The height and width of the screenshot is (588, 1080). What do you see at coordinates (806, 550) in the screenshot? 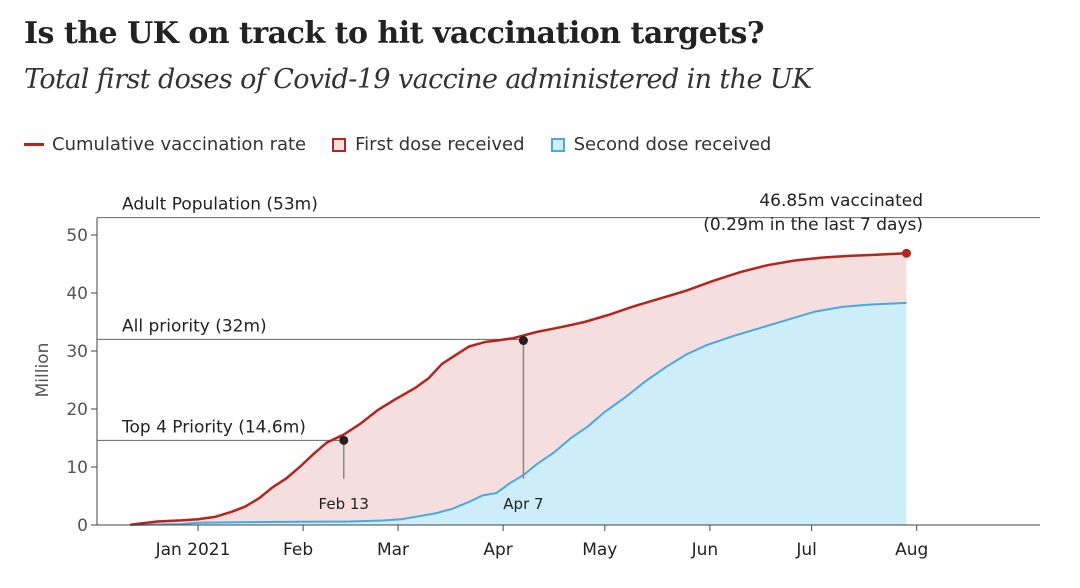
I see `x-tick-label-6: Jul` at bounding box center [806, 550].